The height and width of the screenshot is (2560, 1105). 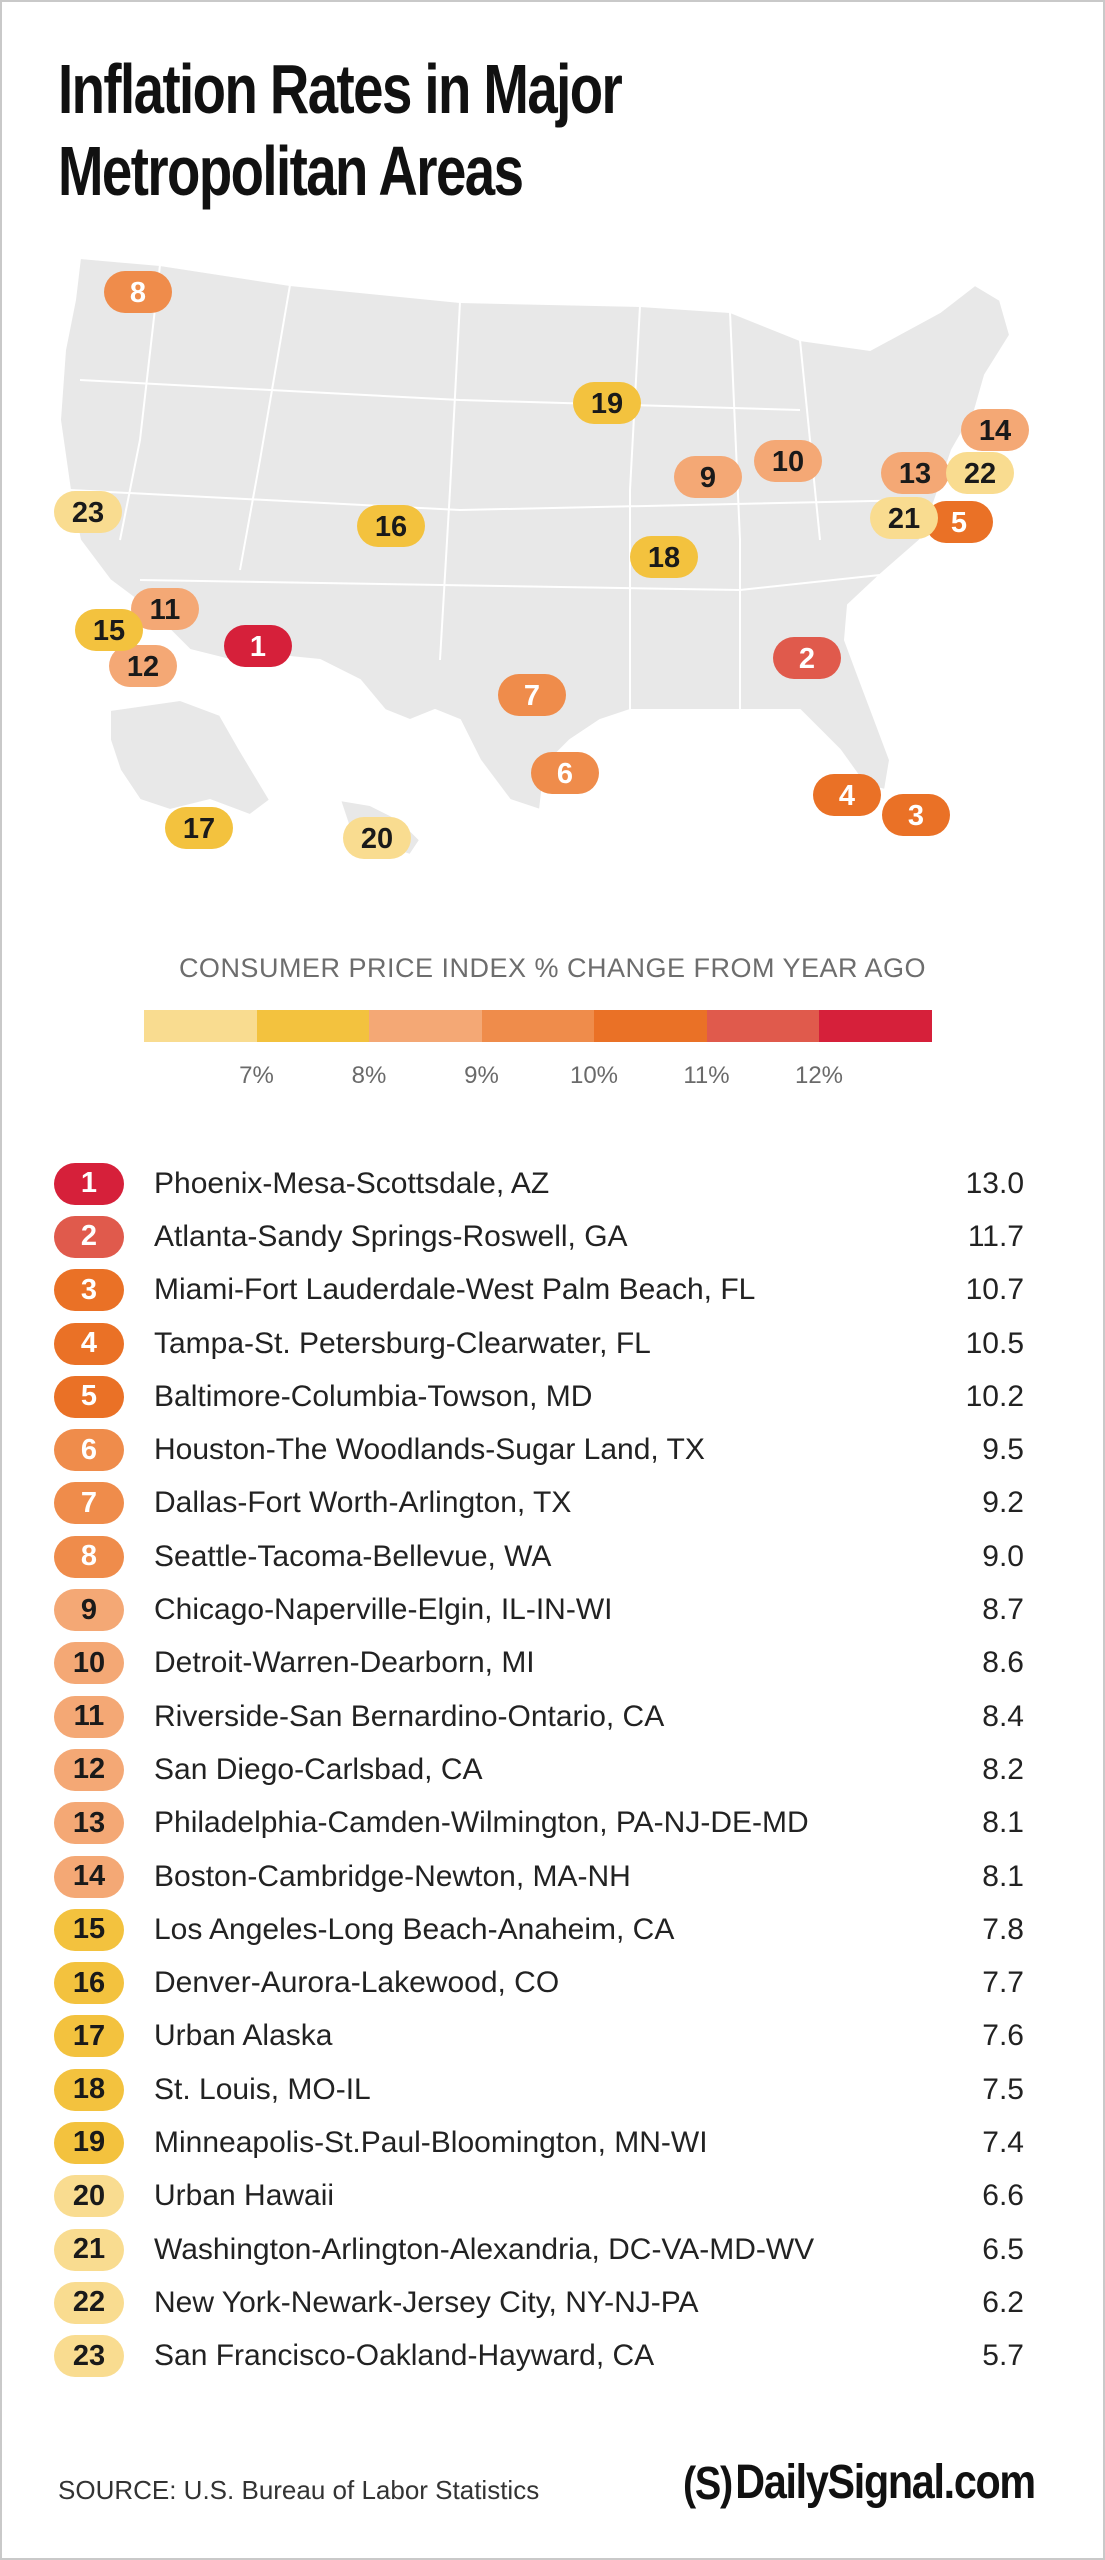 I want to click on legend-tick-label: 8%, so click(x=369, y=1075).